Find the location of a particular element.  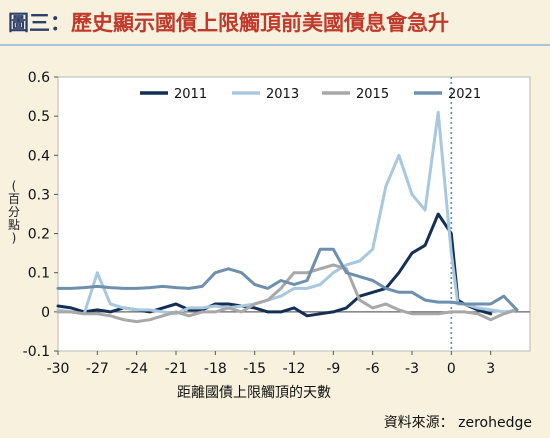

x-tick-label: -3 is located at coordinates (412, 369).